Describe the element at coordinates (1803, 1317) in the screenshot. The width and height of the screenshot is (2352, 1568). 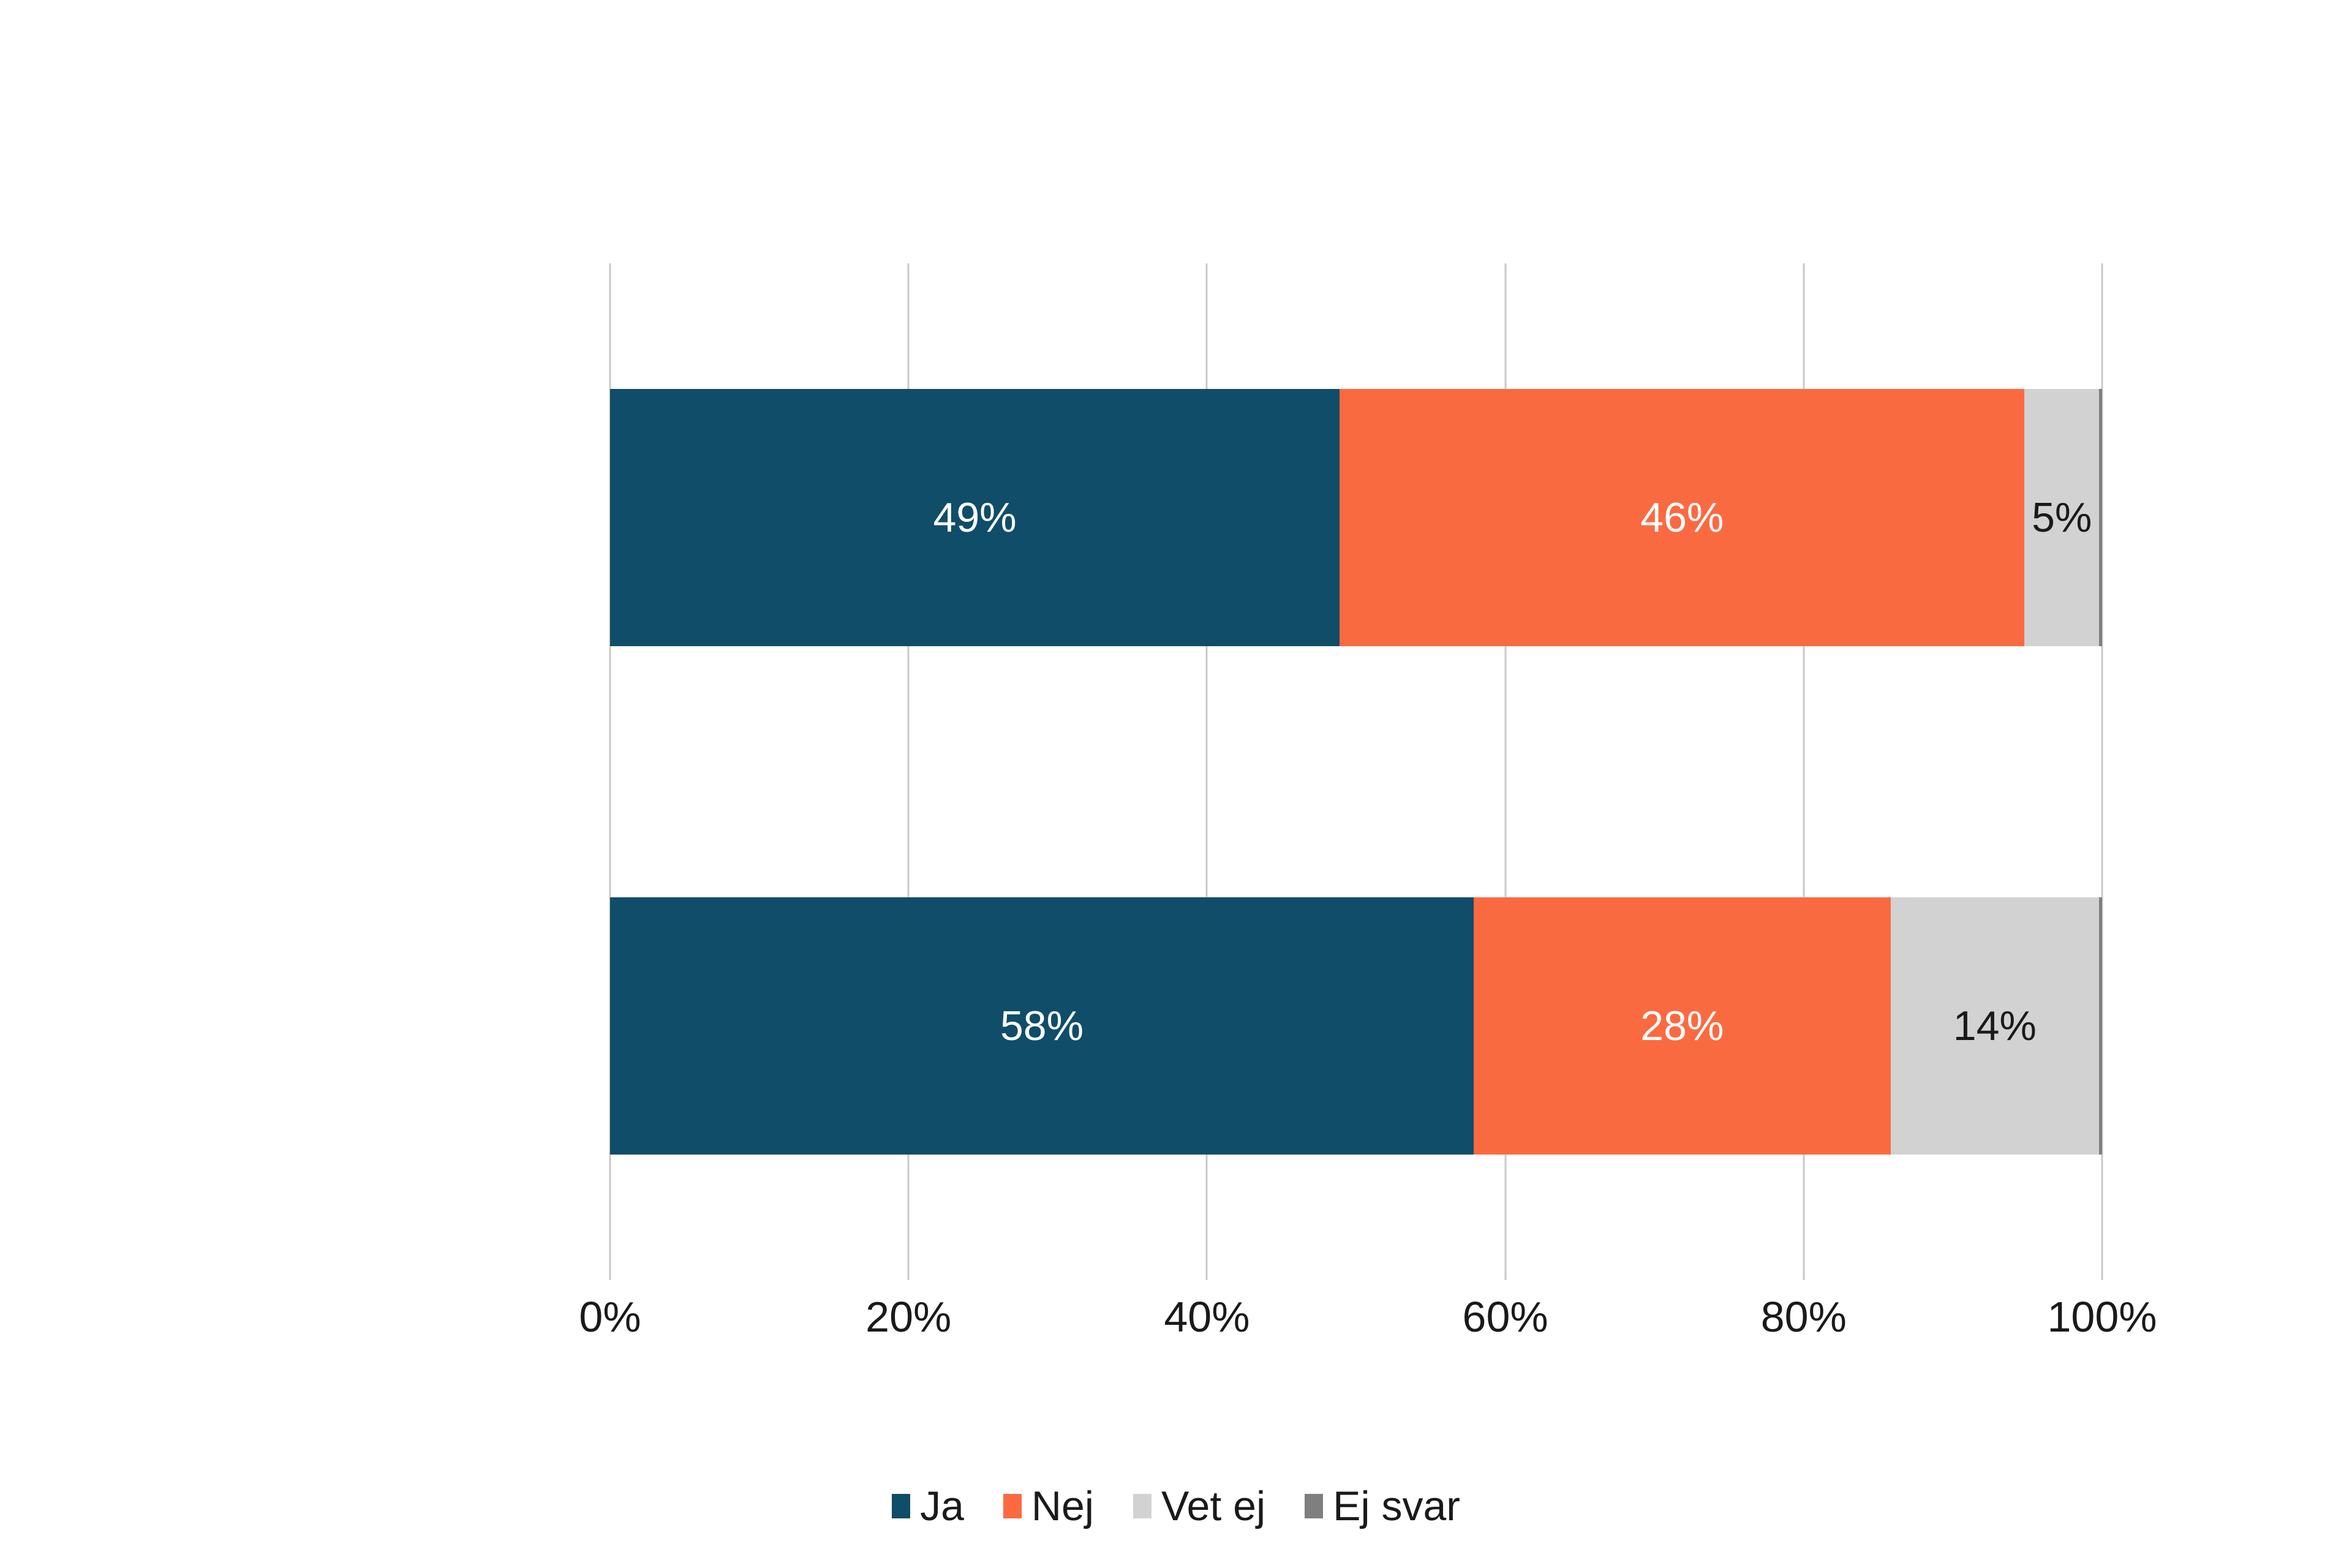
I see `x-tick-label-80: 80%` at that location.